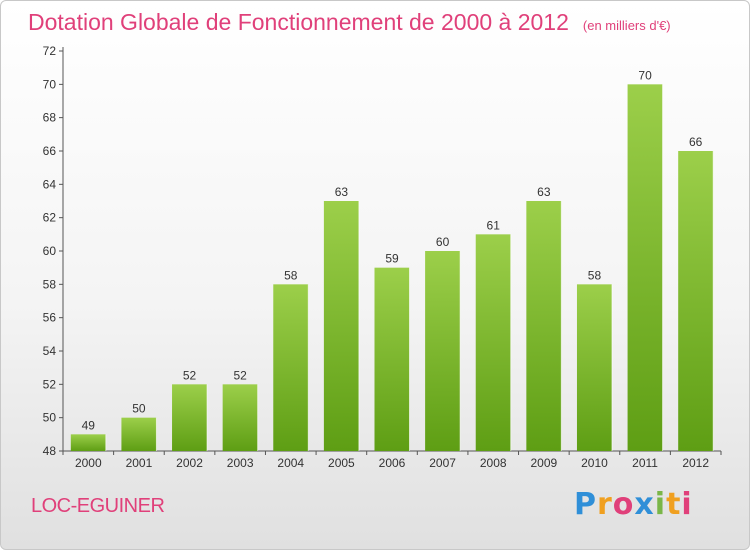  What do you see at coordinates (623, 504) in the screenshot?
I see `logo-letter: o` at bounding box center [623, 504].